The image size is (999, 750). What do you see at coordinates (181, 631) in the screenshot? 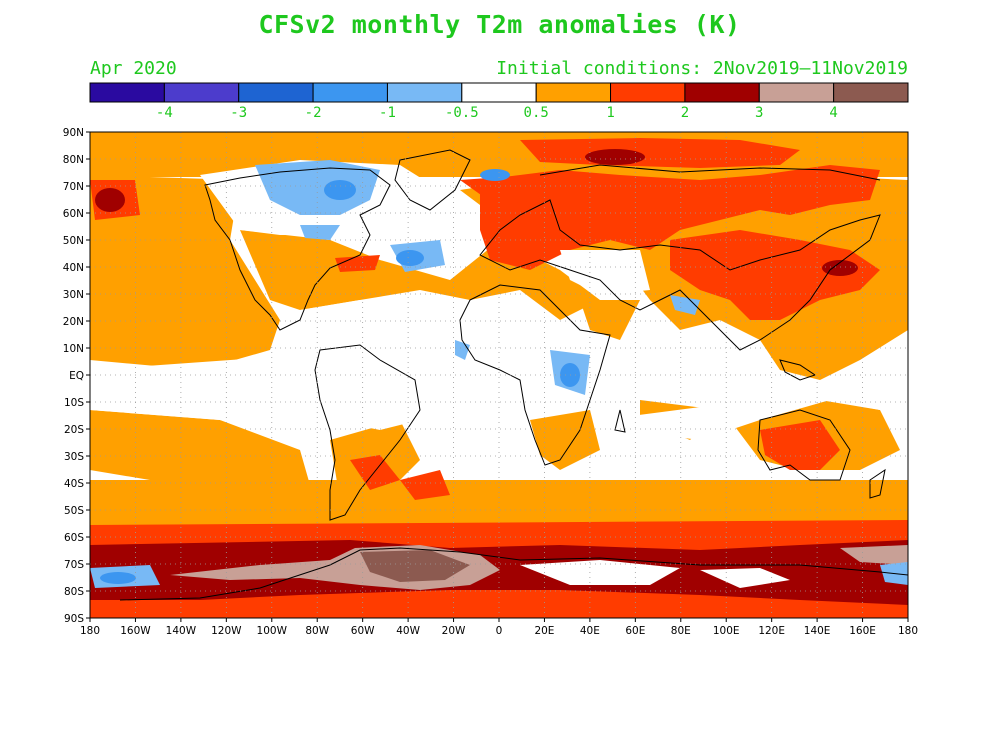
I see `longitude-label: 140W` at bounding box center [181, 631].